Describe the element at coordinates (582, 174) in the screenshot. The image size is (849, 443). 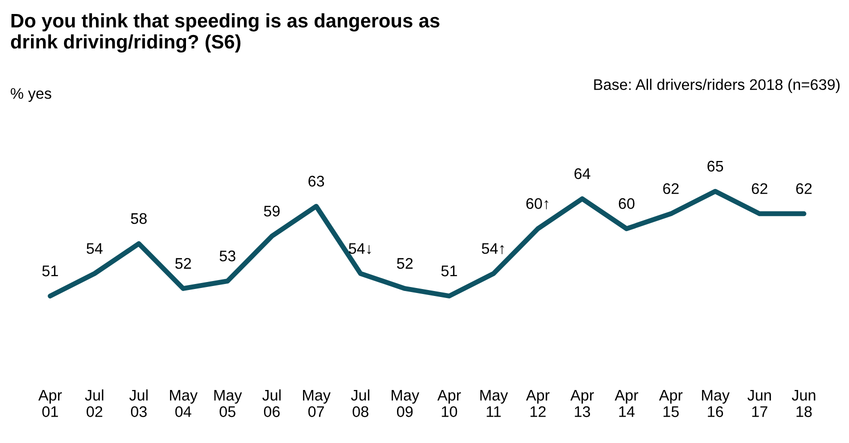
I see `data-label: 64` at that location.